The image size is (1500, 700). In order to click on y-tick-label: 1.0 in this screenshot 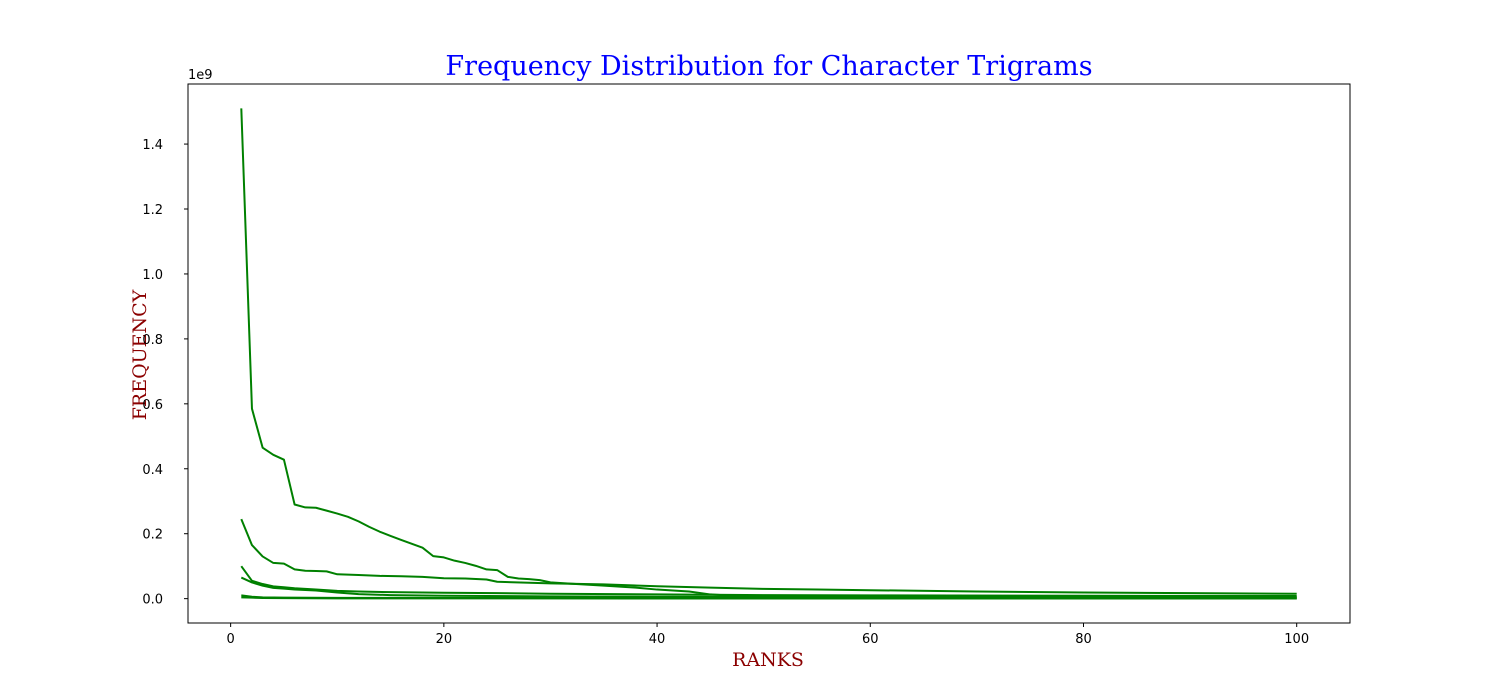, I will do `click(152, 275)`.